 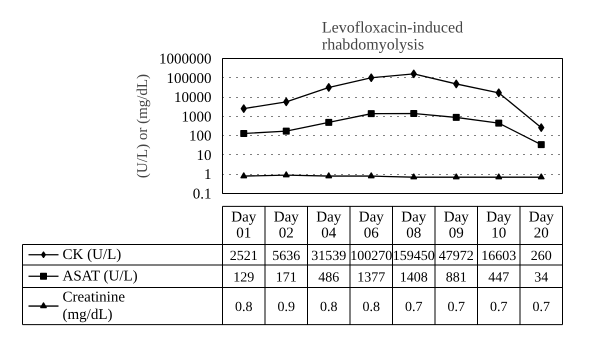 I want to click on y-tick-label: 0.1, so click(x=202, y=194).